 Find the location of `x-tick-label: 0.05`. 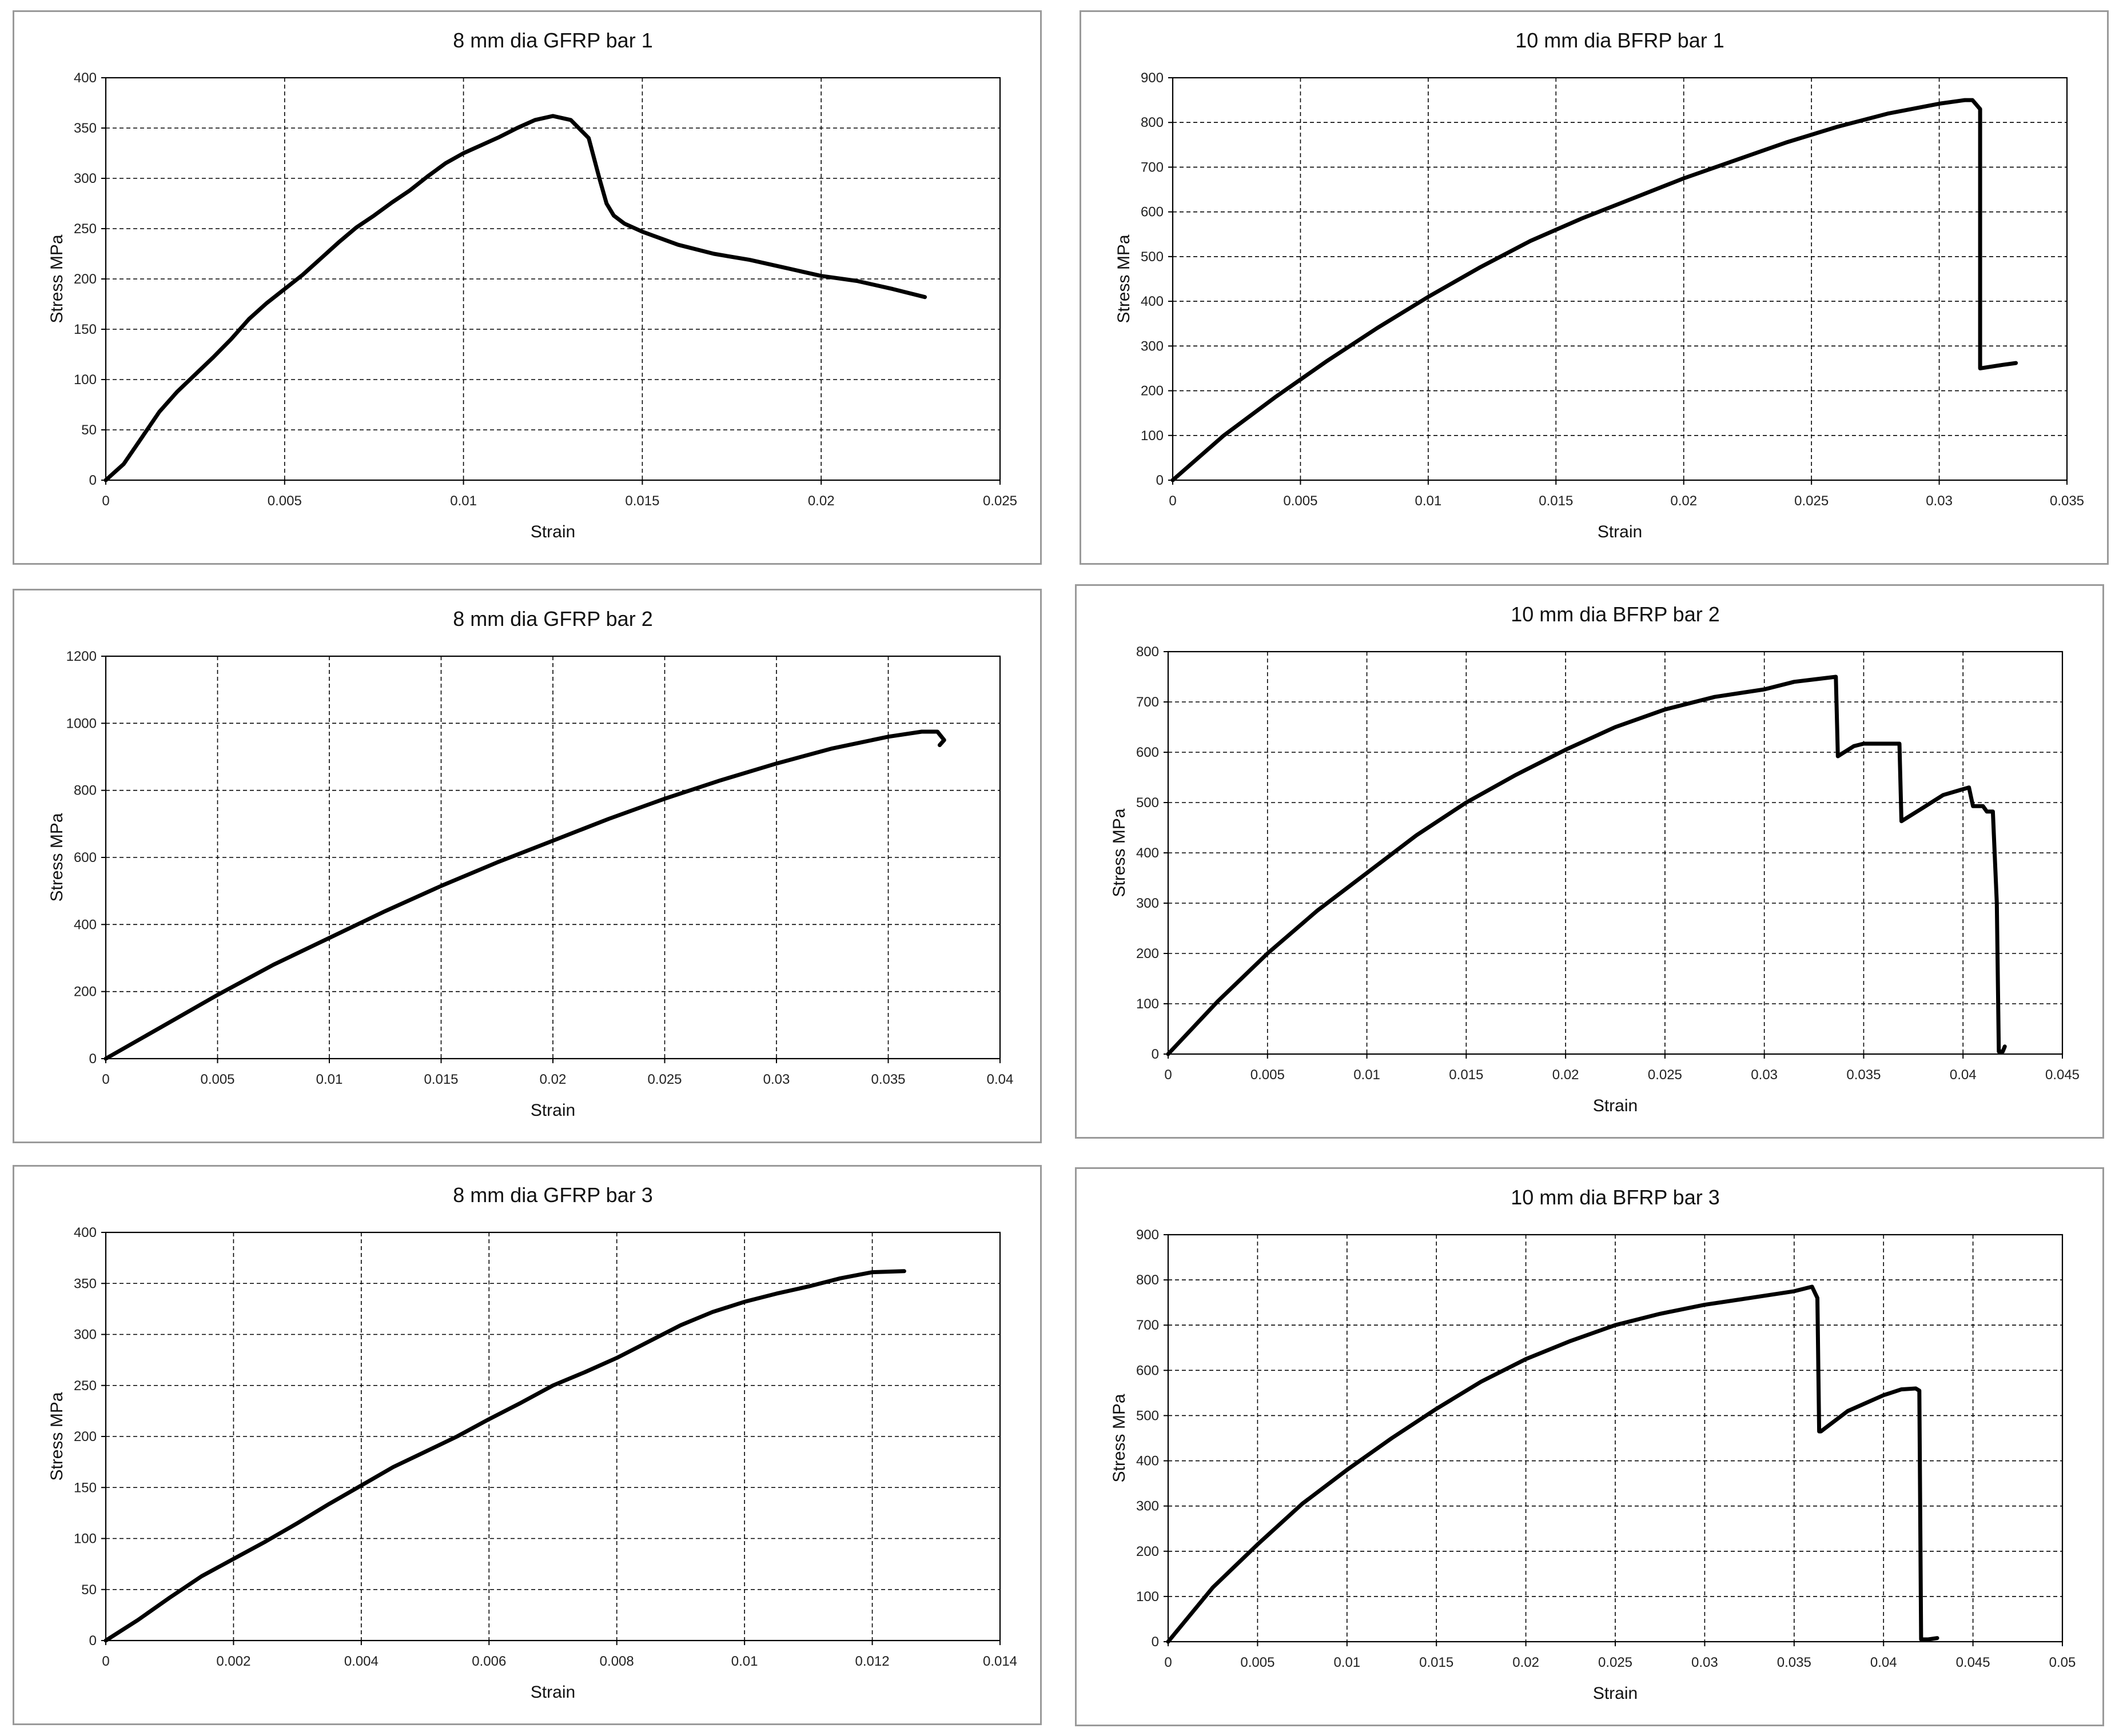

x-tick-label: 0.05 is located at coordinates (2062, 1662).